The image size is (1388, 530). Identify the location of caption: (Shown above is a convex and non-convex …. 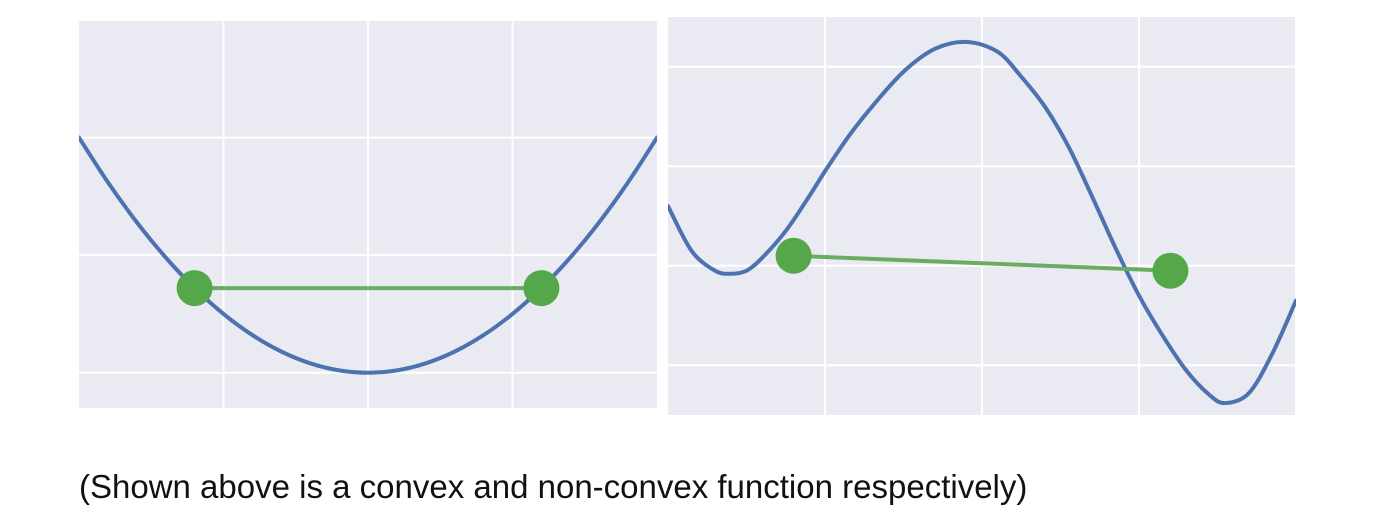
(553, 486).